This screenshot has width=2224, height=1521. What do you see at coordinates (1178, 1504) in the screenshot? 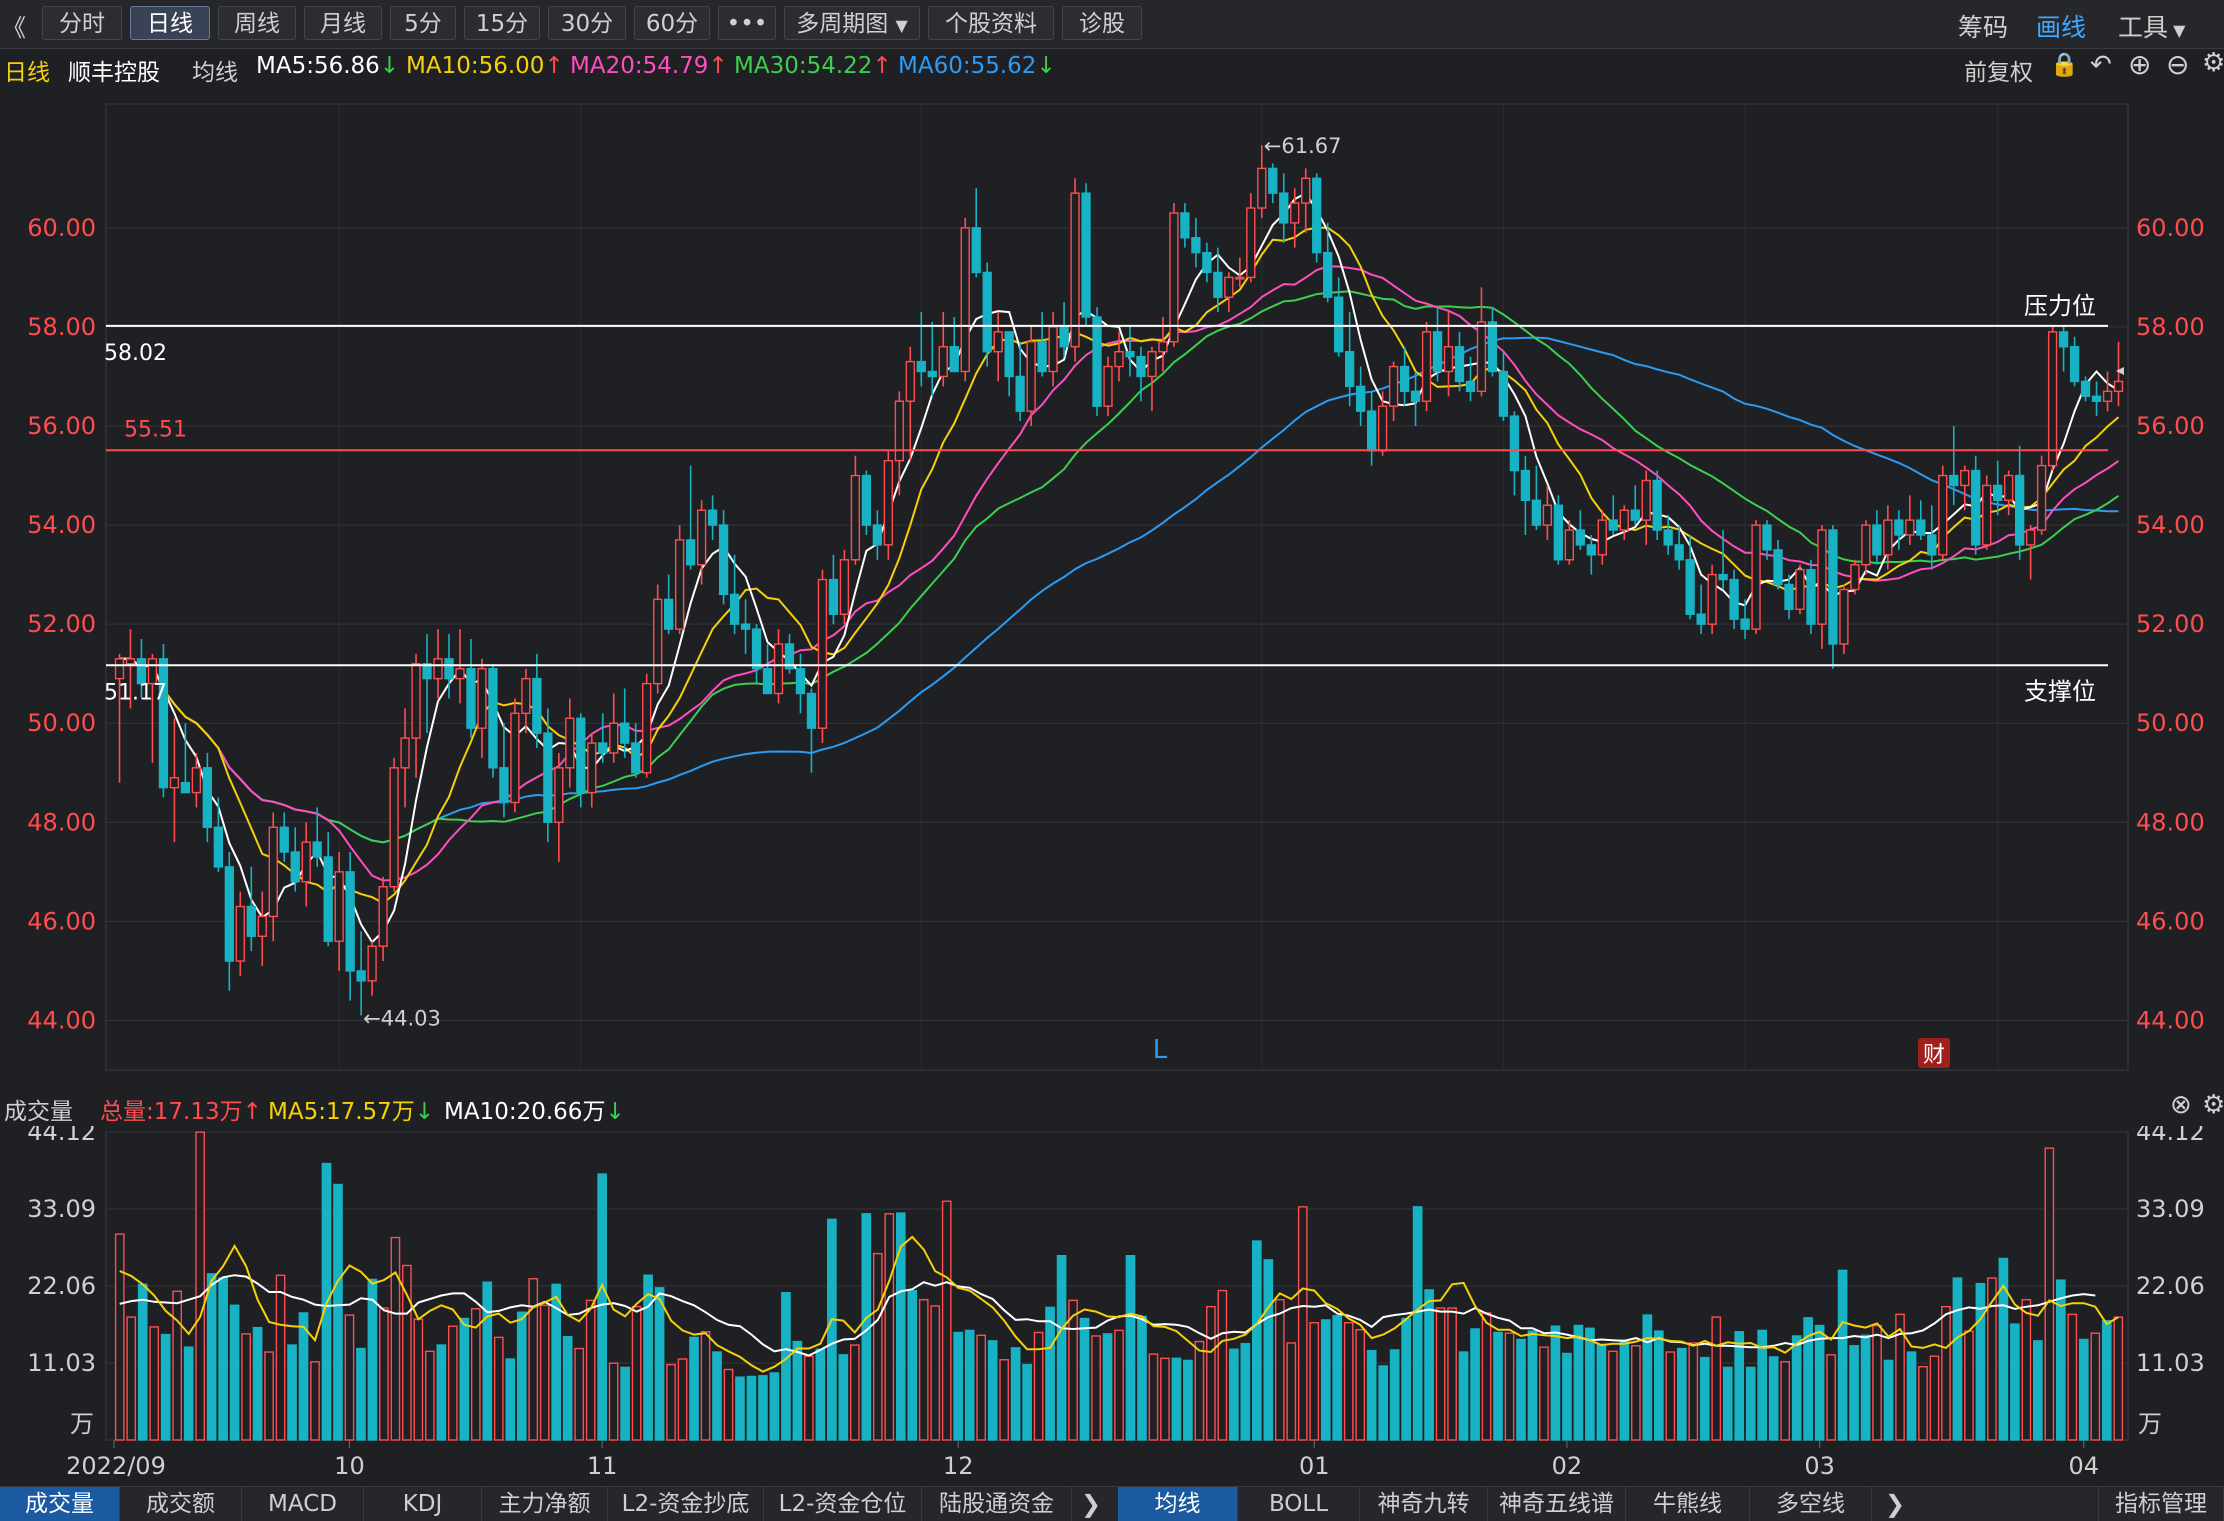
I see `indicator-tab-0: 均线` at bounding box center [1178, 1504].